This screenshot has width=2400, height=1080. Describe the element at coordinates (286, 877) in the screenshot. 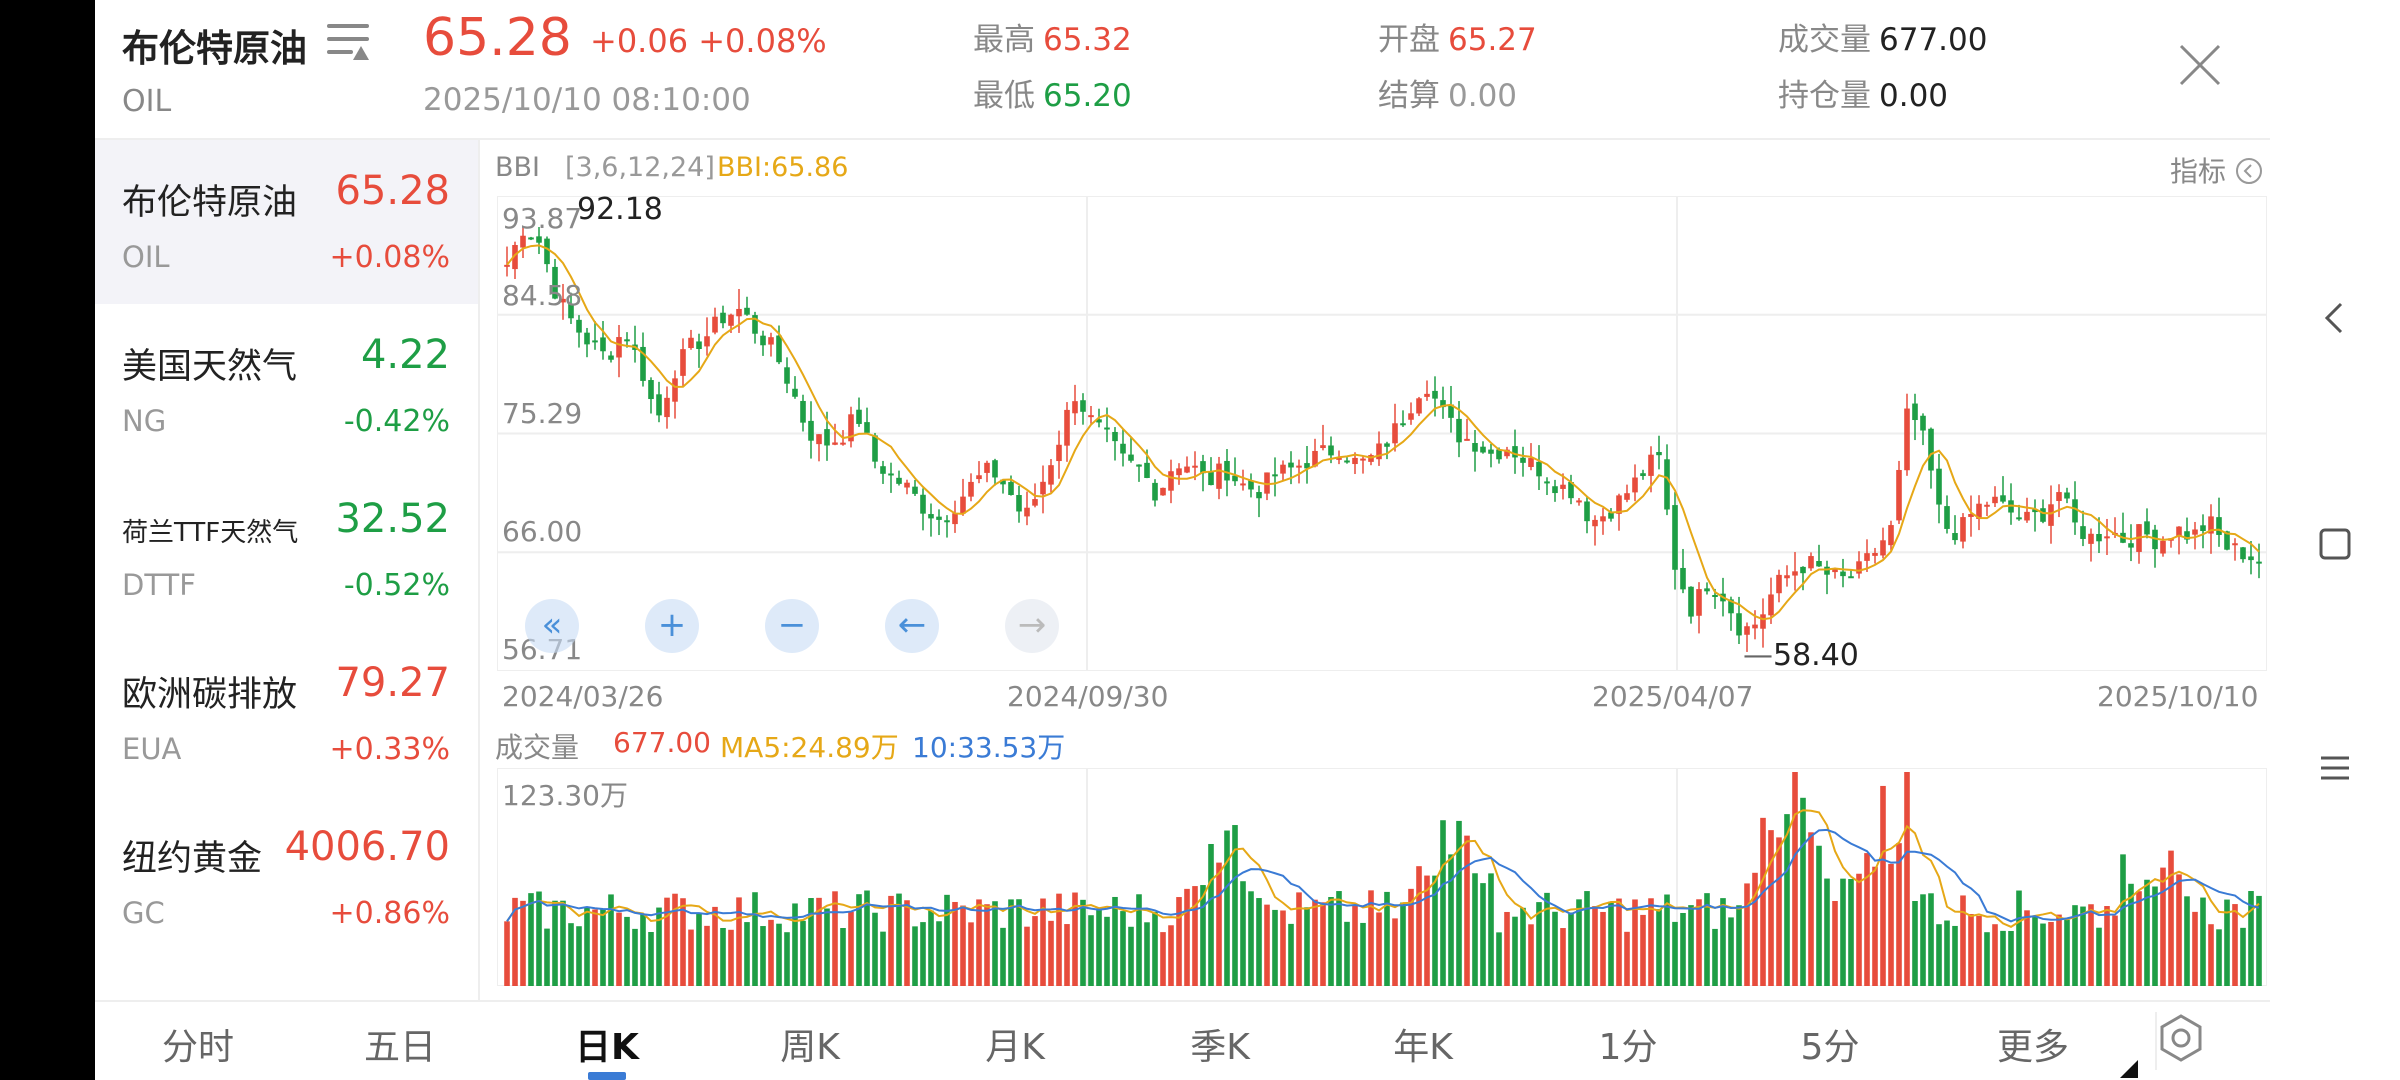

I see `watchlist-item-gc: 纽约黄金 4006.70 GC +0.86%` at that location.